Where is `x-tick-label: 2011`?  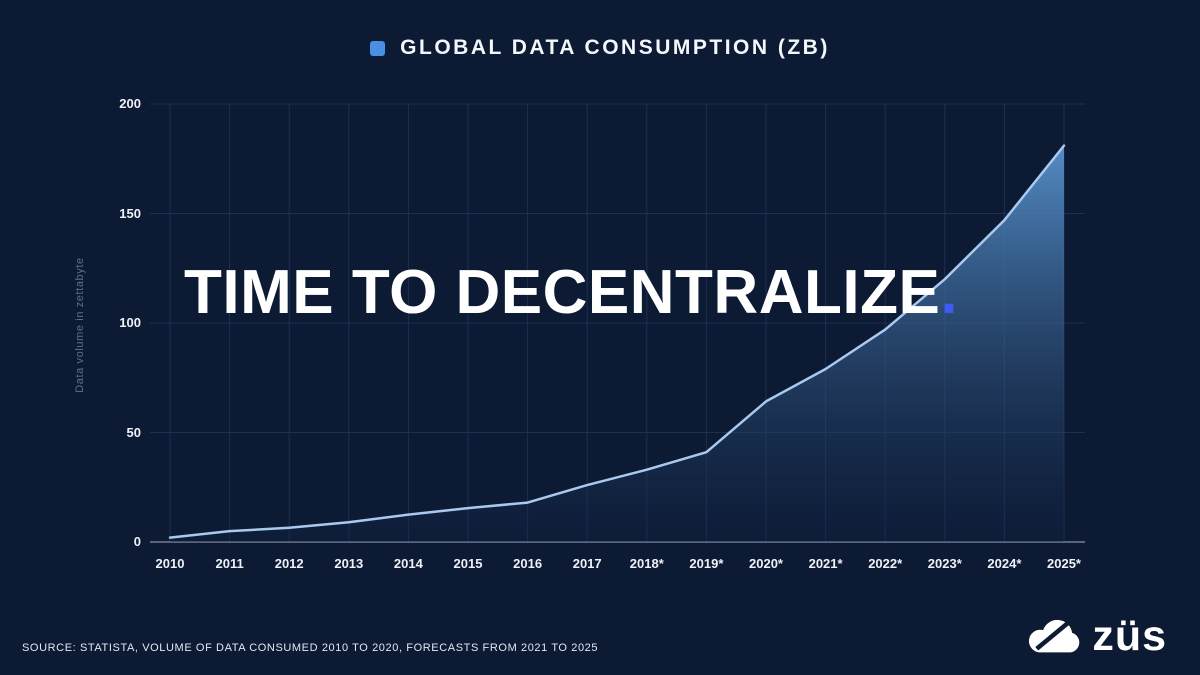 x-tick-label: 2011 is located at coordinates (229, 563).